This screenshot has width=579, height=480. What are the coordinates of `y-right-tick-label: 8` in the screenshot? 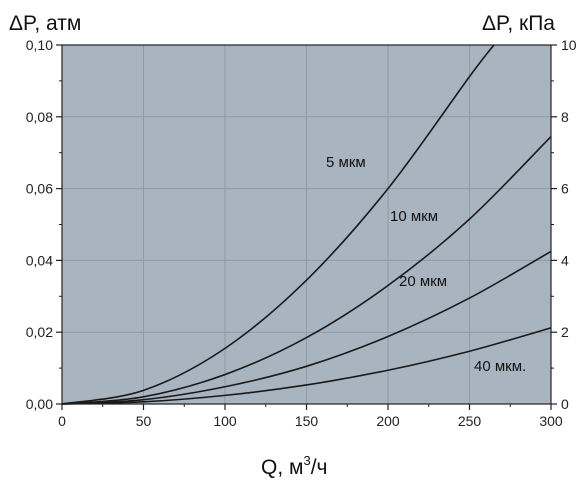 It's located at (565, 117).